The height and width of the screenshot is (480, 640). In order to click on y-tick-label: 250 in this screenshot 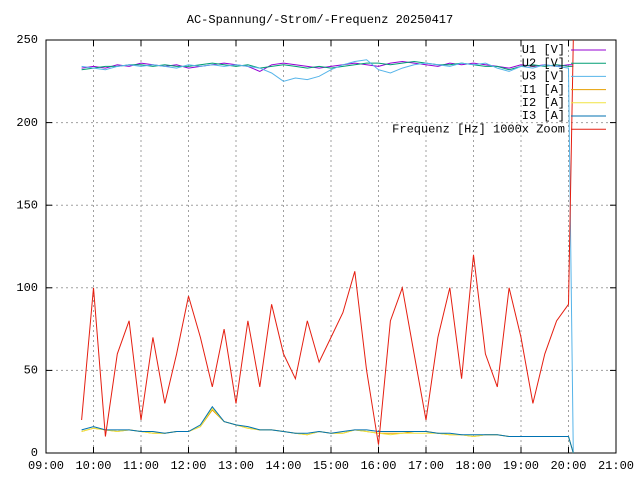, I will do `click(27, 40)`.